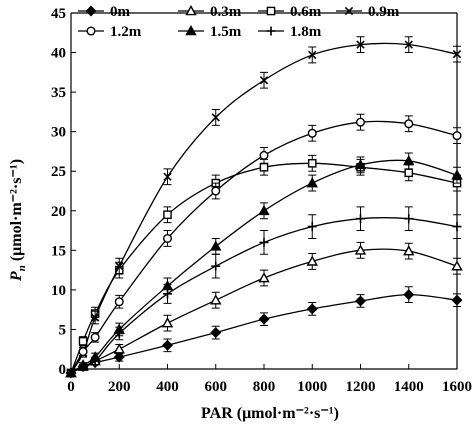 Image resolution: width=474 pixels, height=429 pixels. Describe the element at coordinates (306, 32) in the screenshot. I see `legend-label: 1.8m` at that location.